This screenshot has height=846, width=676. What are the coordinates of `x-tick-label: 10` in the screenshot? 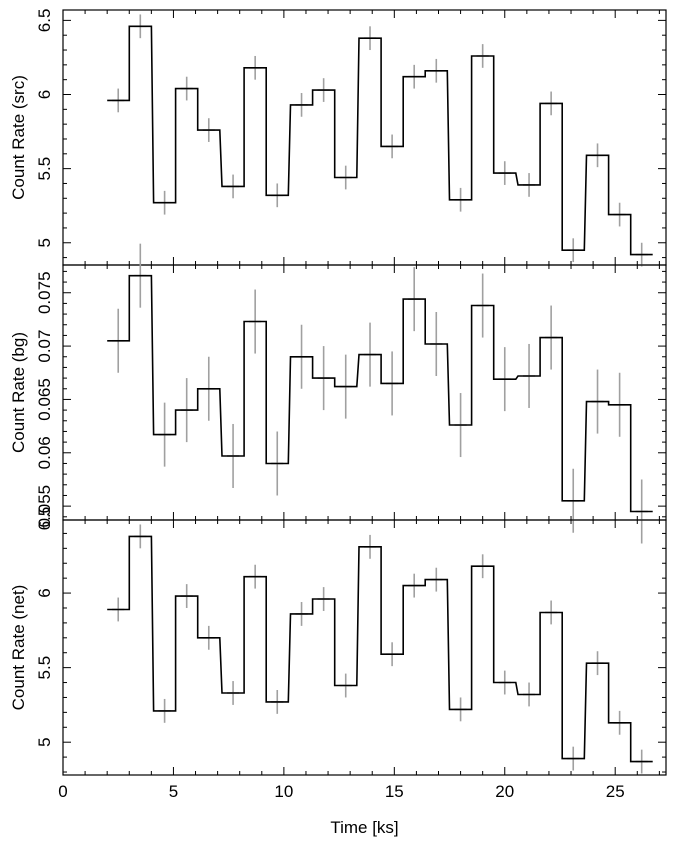 It's located at (283, 791).